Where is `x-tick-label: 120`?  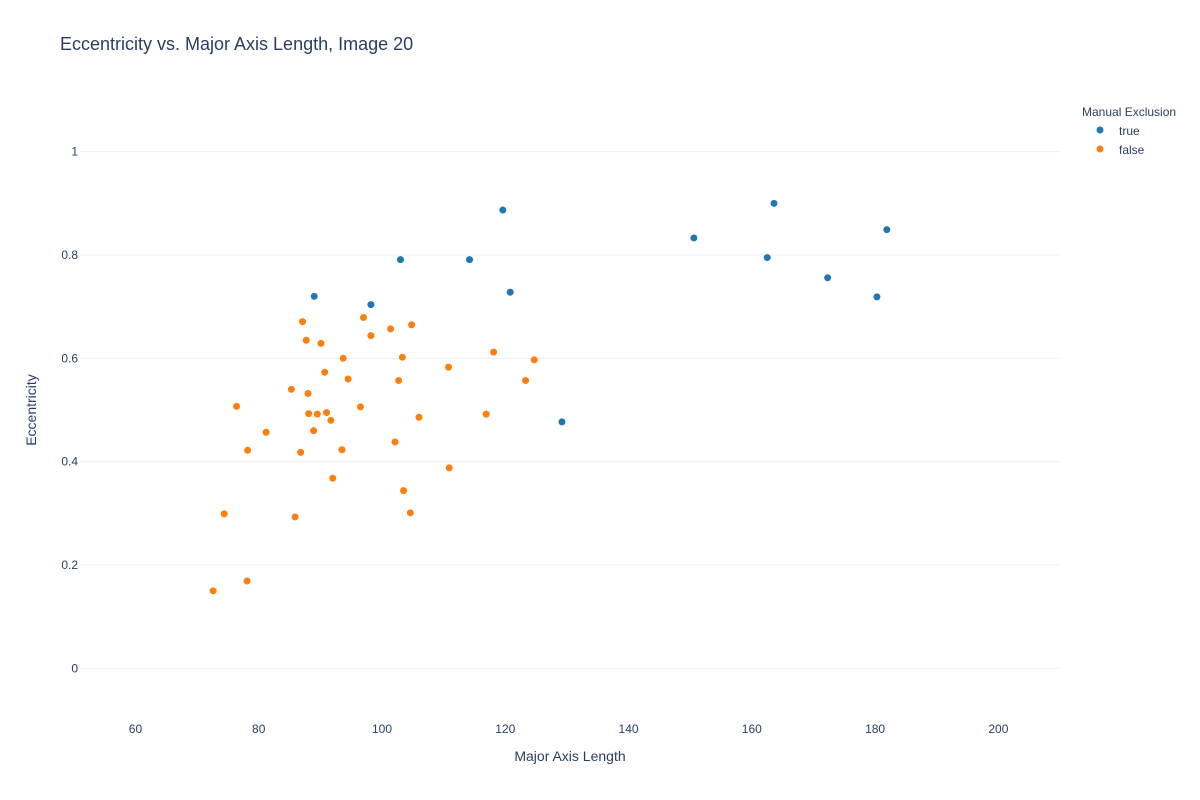 x-tick-label: 120 is located at coordinates (505, 729).